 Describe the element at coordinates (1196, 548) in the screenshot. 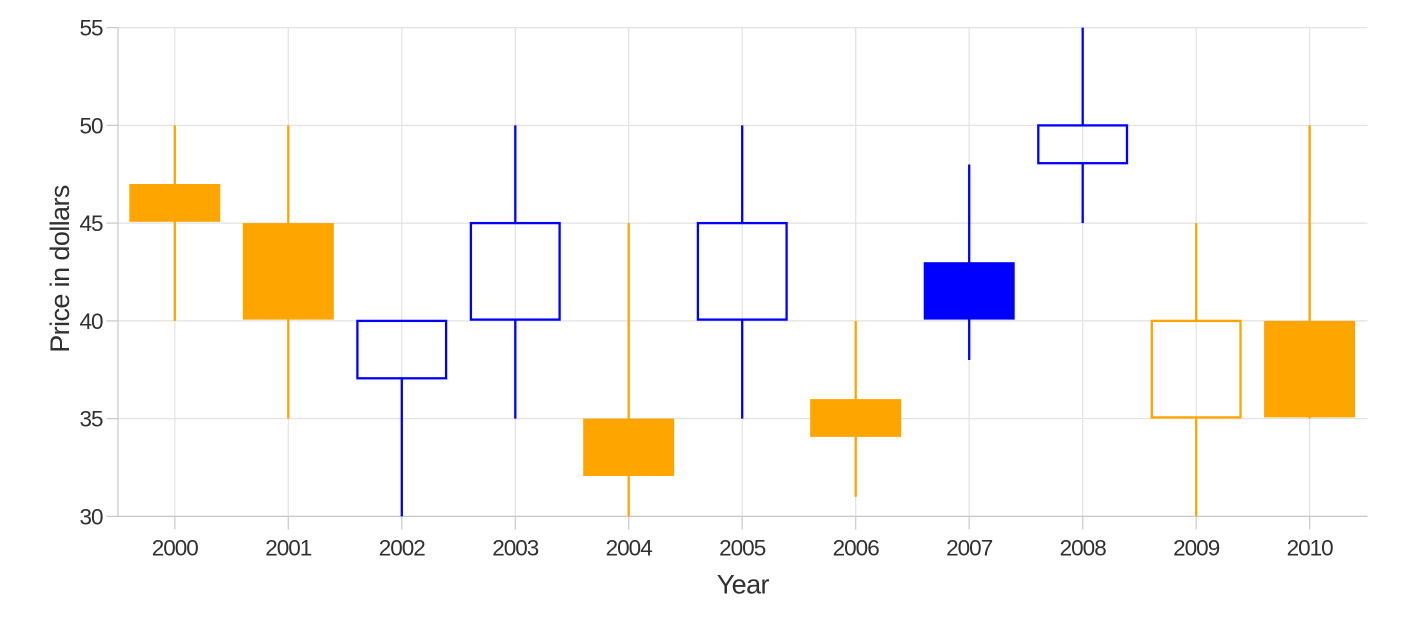

I see `svg-text: 2009` at that location.